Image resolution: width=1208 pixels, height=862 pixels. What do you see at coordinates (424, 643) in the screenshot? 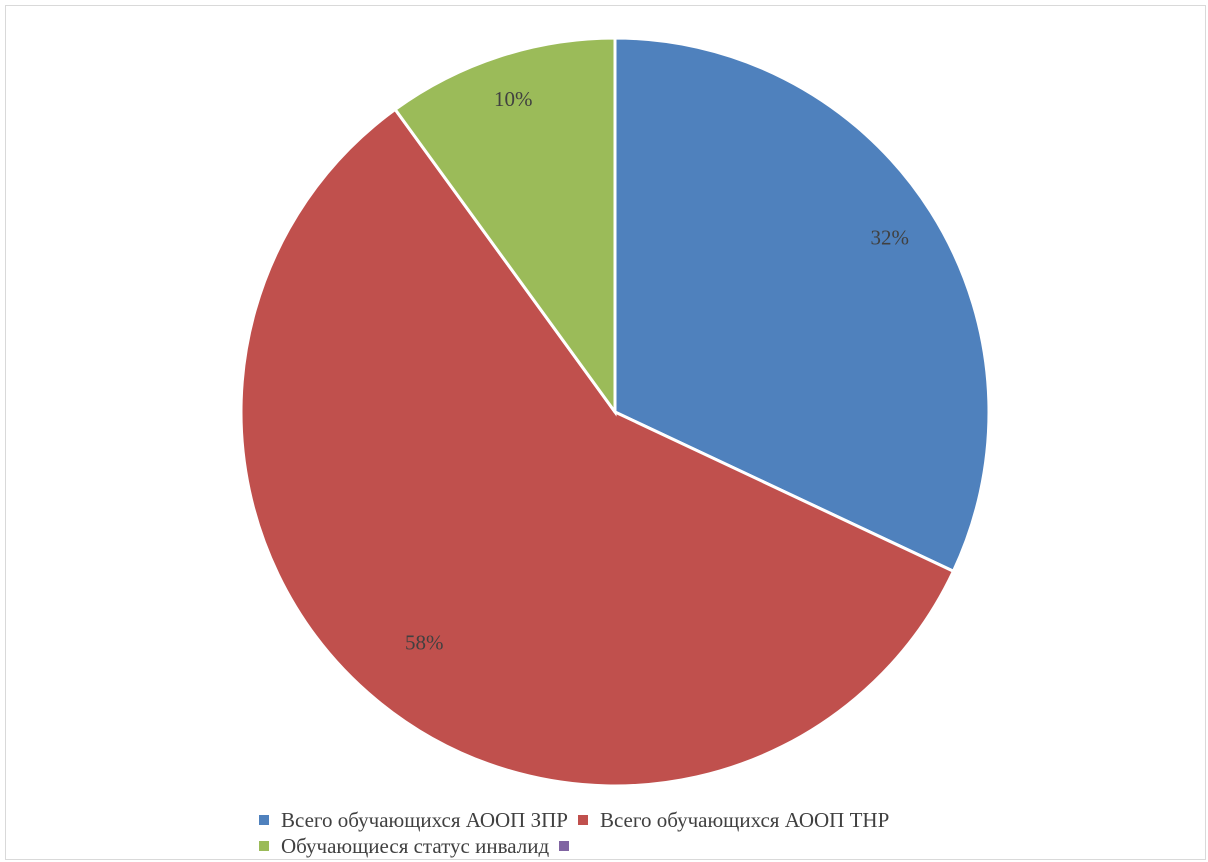
I see `data-label-tnr: 58%` at bounding box center [424, 643].